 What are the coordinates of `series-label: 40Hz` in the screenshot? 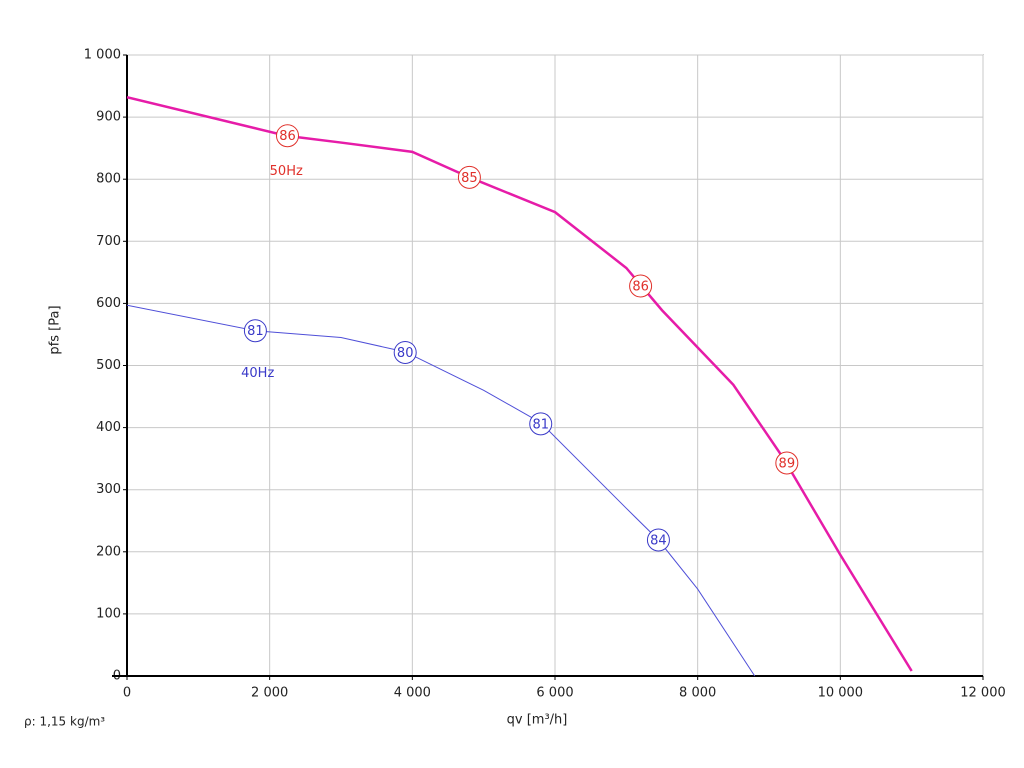 It's located at (257, 373).